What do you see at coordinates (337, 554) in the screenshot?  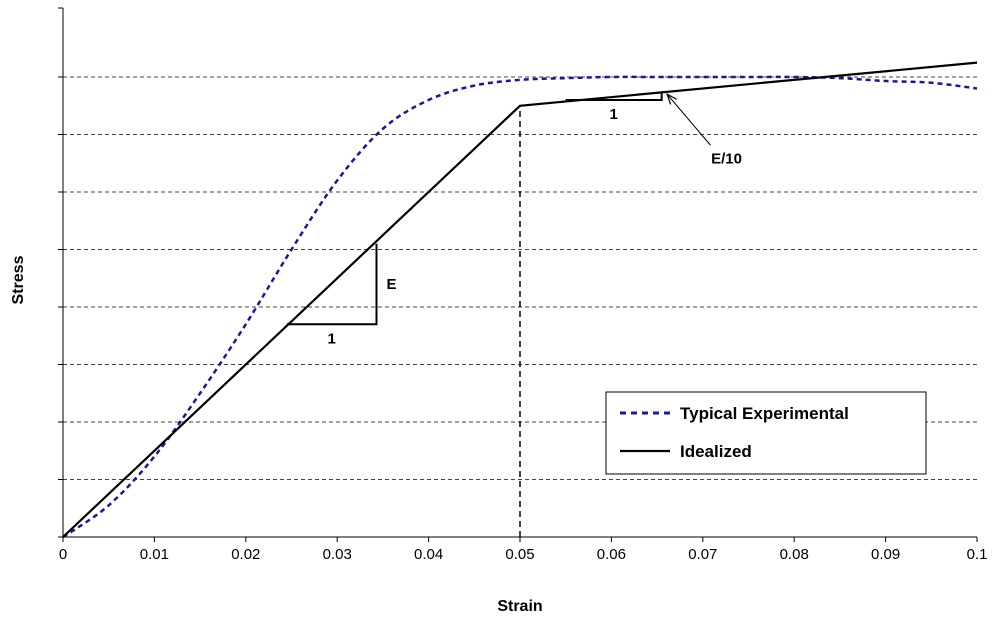 I see `x-tick-label: 0.03` at bounding box center [337, 554].